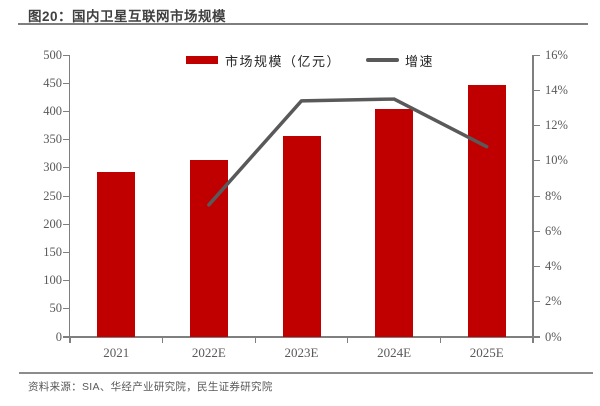 This screenshot has height=406, width=600. Describe the element at coordinates (52, 139) in the screenshot. I see `y-axis-left-label: 350` at that location.